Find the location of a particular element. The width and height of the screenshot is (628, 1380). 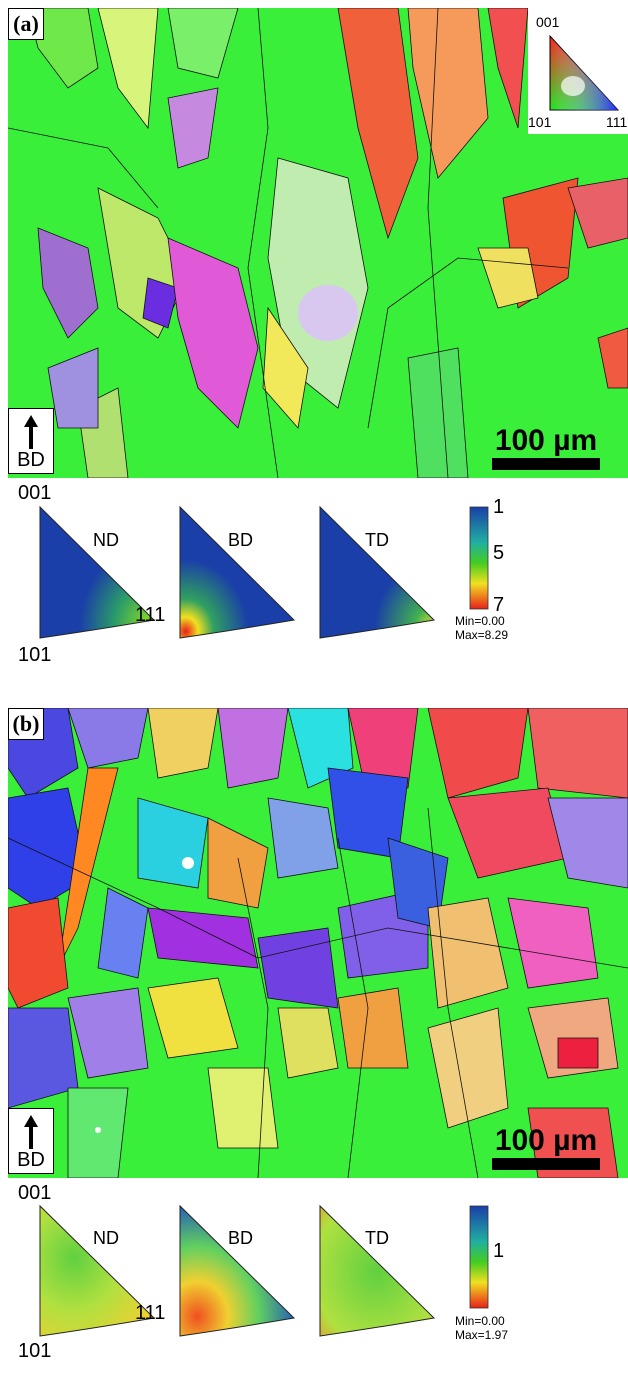

pf-vertex-001-a: 001 is located at coordinates (35, 493).